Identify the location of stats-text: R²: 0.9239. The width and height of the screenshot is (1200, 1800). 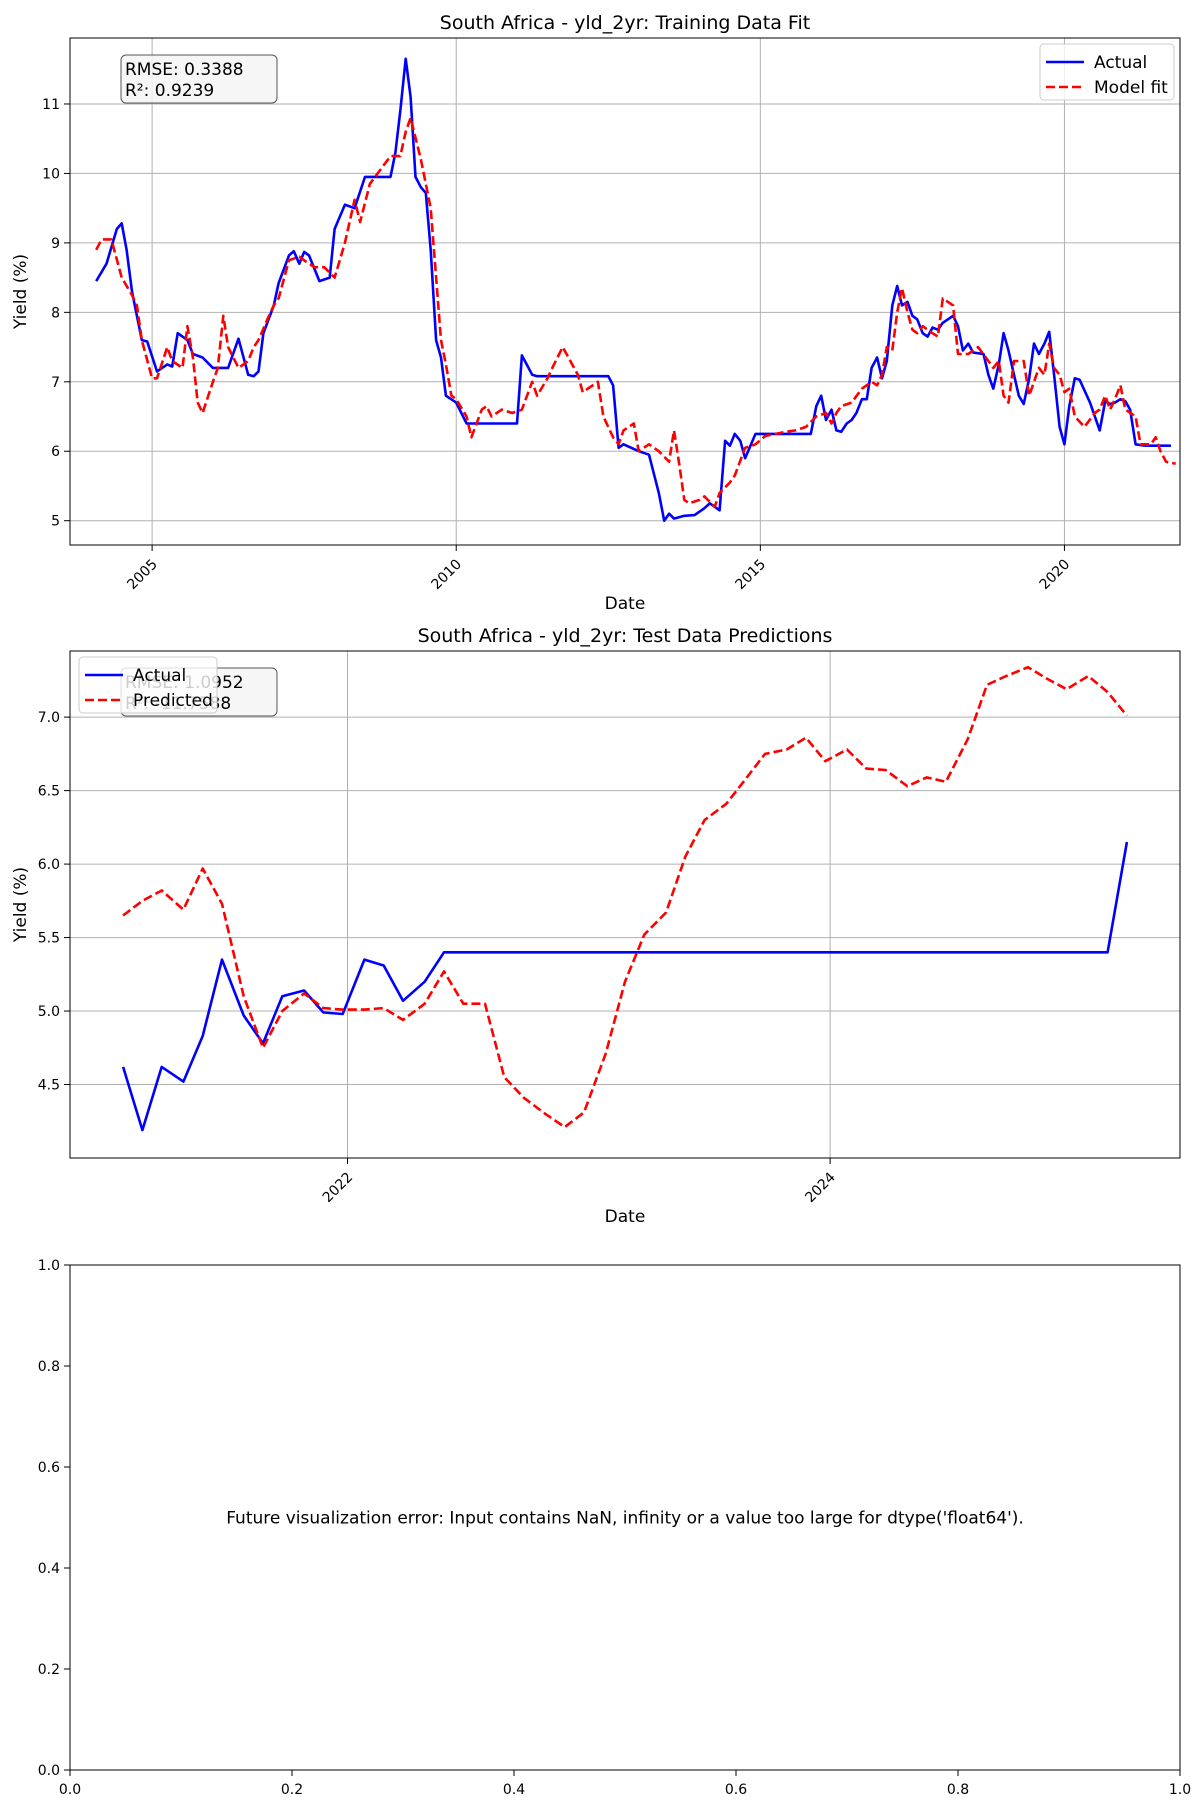
(169, 91).